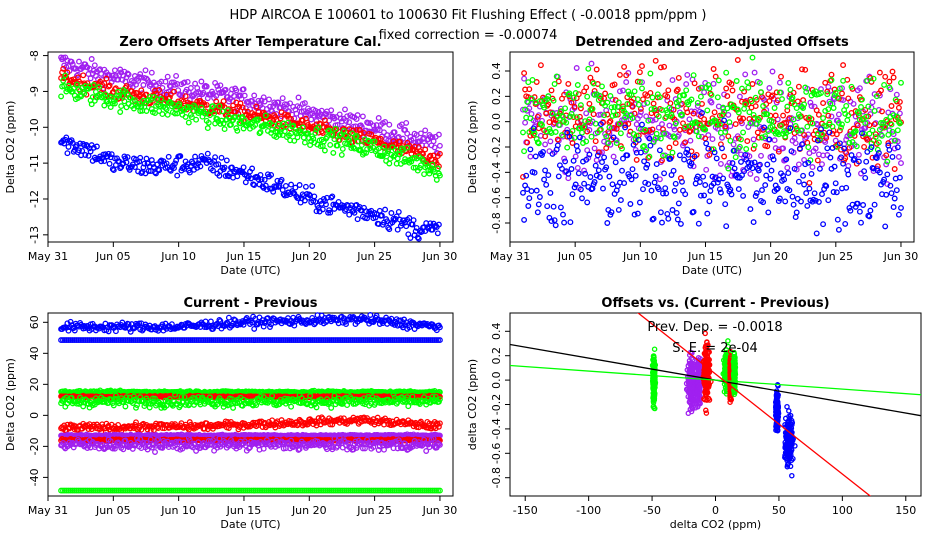  Describe the element at coordinates (640, 256) in the screenshot. I see `x-tick-label: Jun 10` at that location.